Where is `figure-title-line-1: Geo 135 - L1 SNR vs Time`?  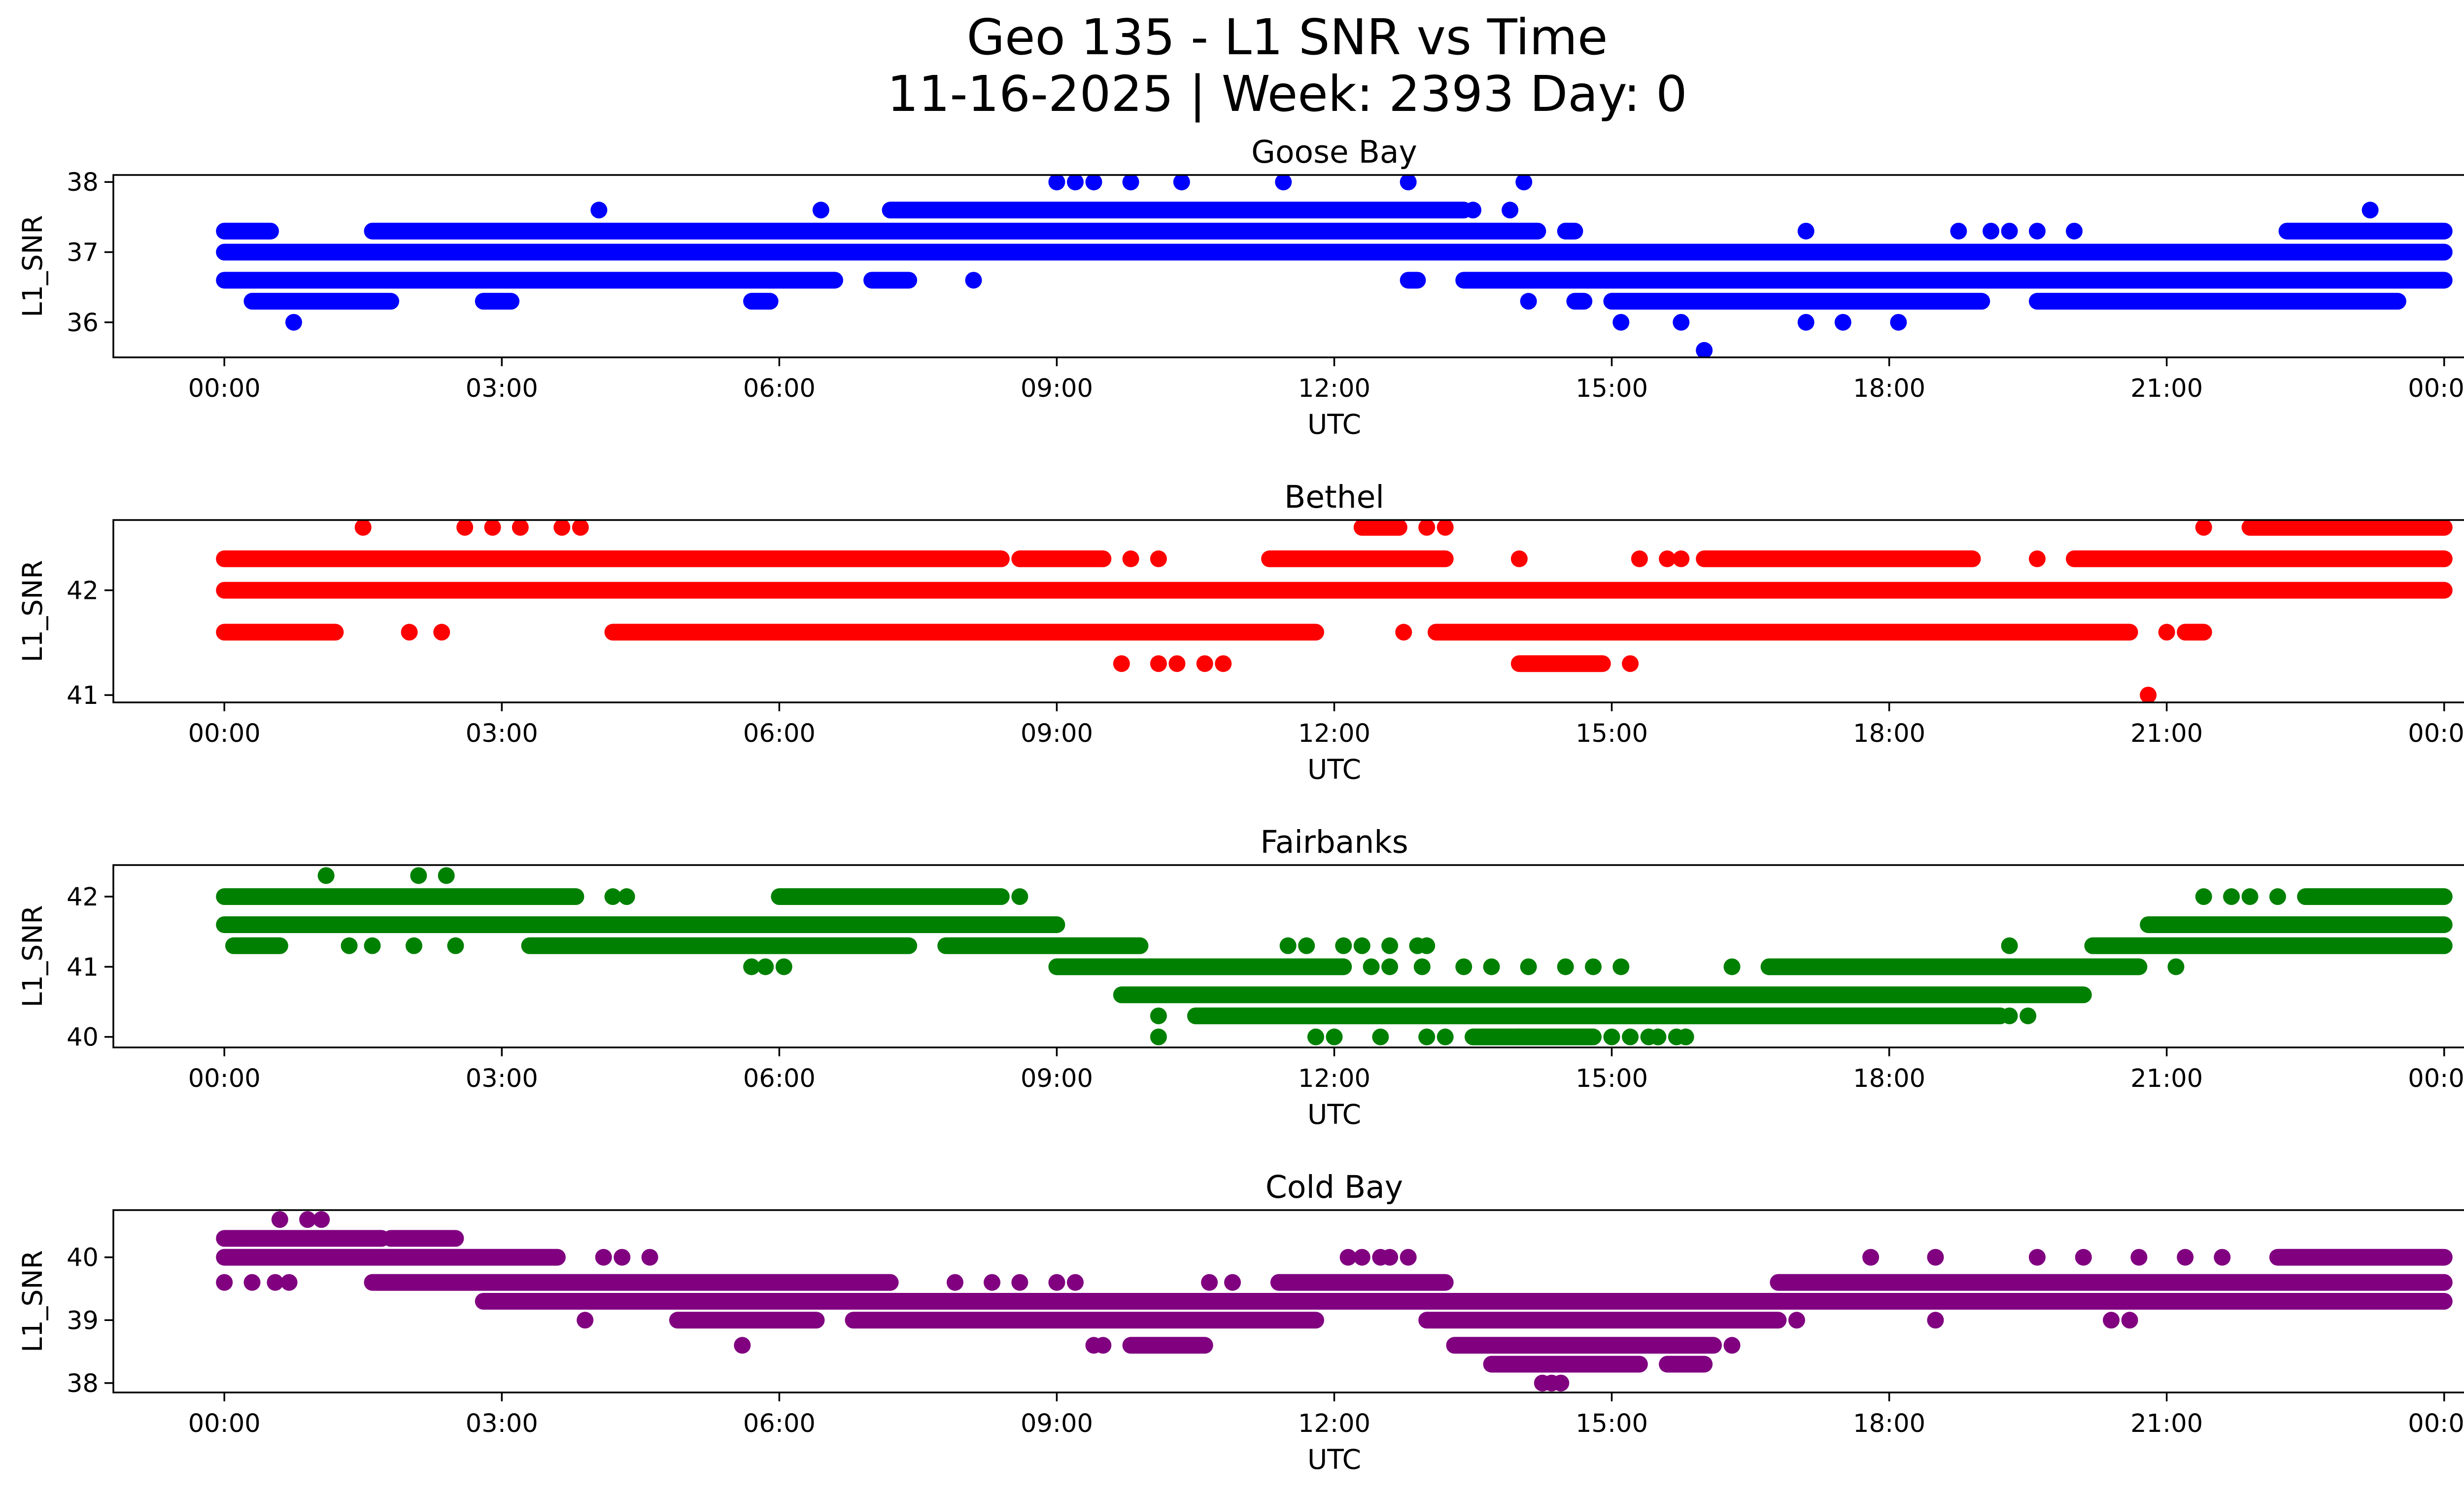
figure-title-line-1: Geo 135 - L1 SNR vs Time is located at coordinates (1287, 37).